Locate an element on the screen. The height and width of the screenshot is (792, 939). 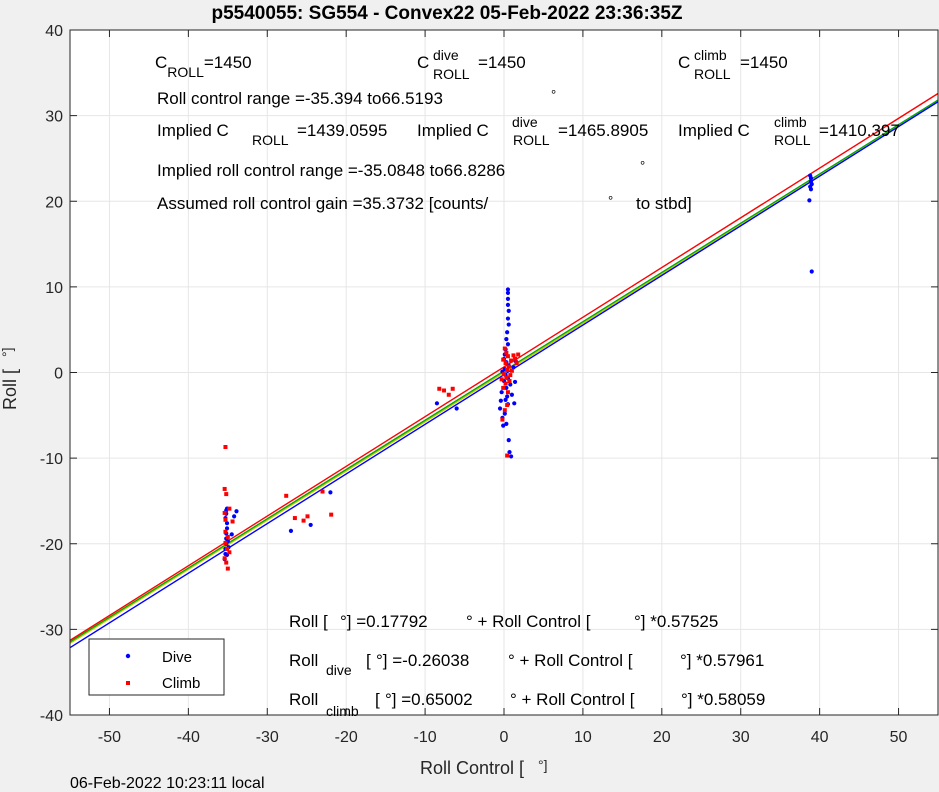
c-roll-label: CROLL=1450 is located at coordinates (203, 66).